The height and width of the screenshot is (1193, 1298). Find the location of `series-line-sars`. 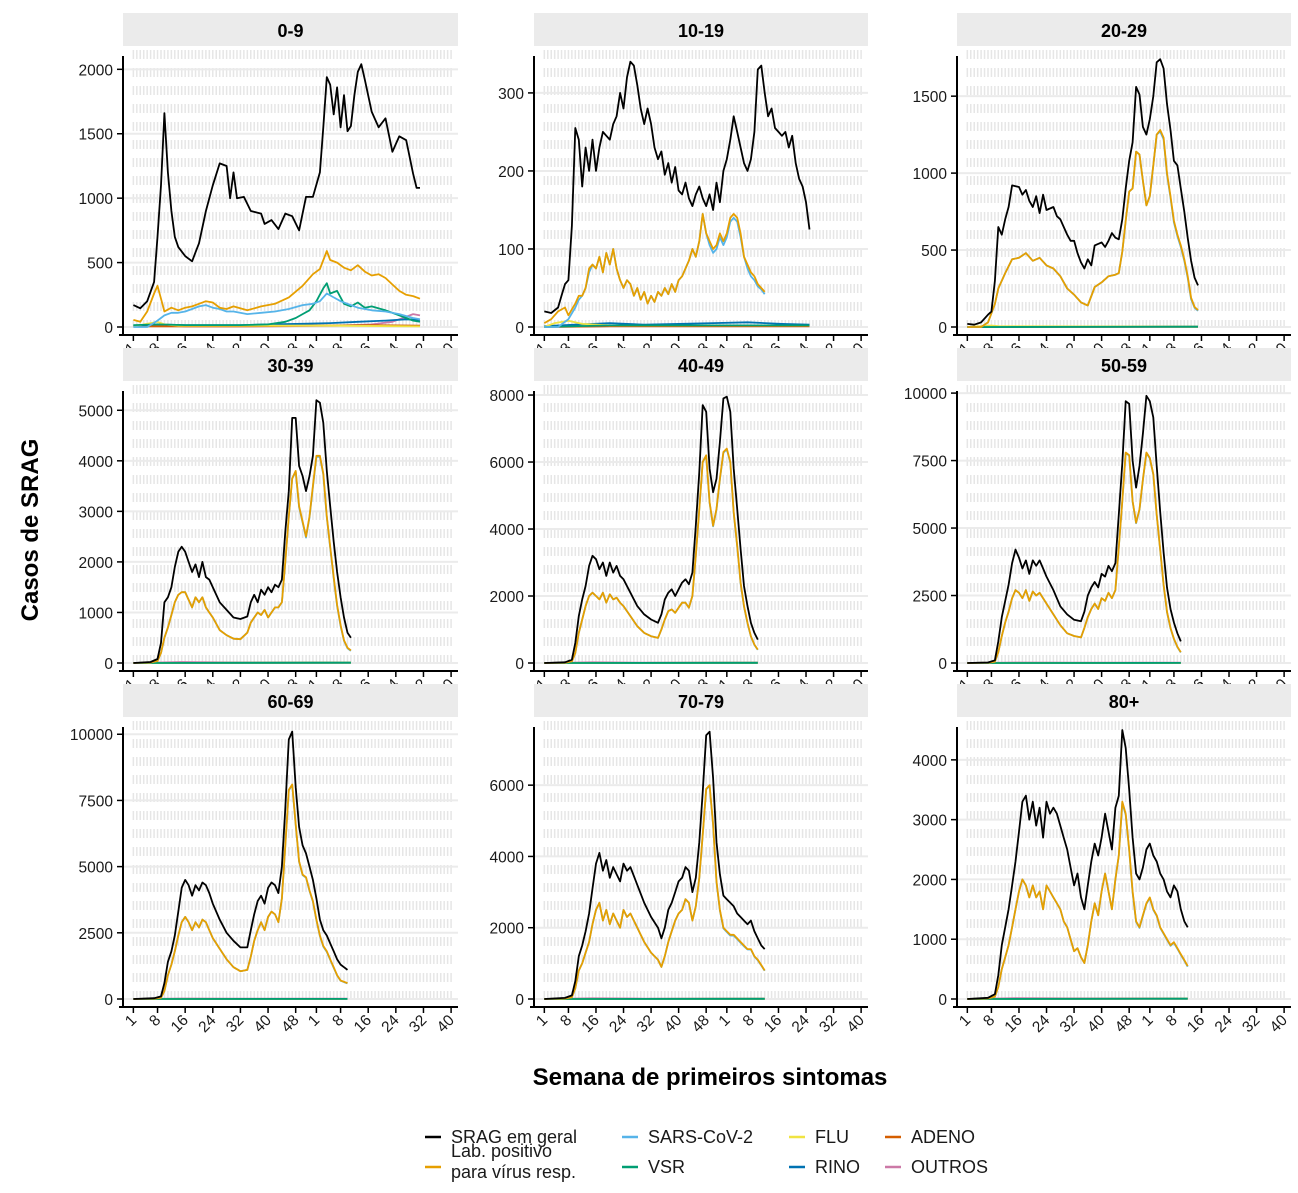

series-line-sars is located at coordinates (277, 310).